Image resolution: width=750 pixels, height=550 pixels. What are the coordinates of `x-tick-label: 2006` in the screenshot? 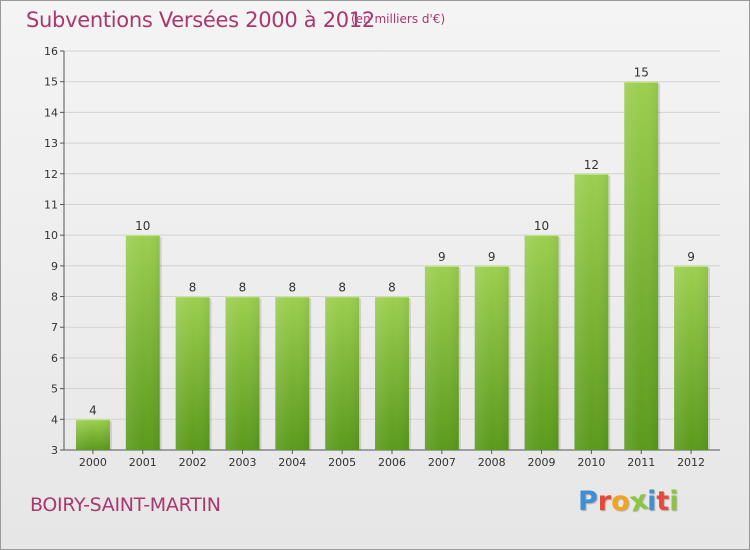 It's located at (392, 462).